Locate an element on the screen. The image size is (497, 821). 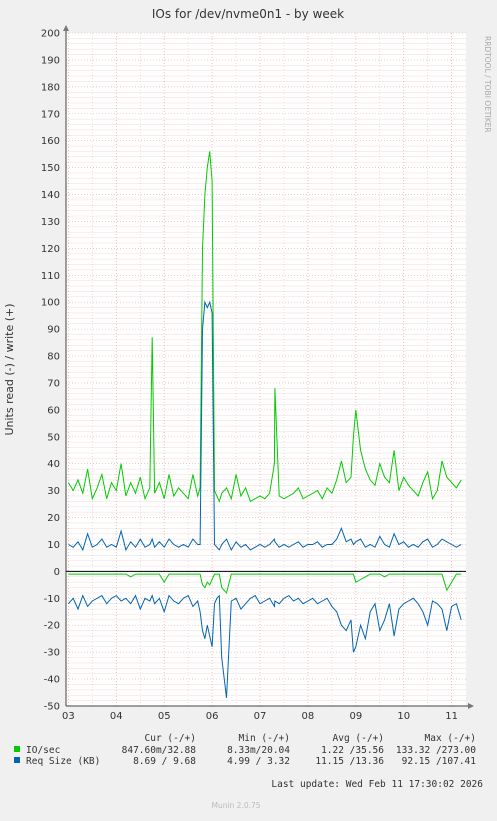
x-tick-label: 04 is located at coordinates (116, 716).